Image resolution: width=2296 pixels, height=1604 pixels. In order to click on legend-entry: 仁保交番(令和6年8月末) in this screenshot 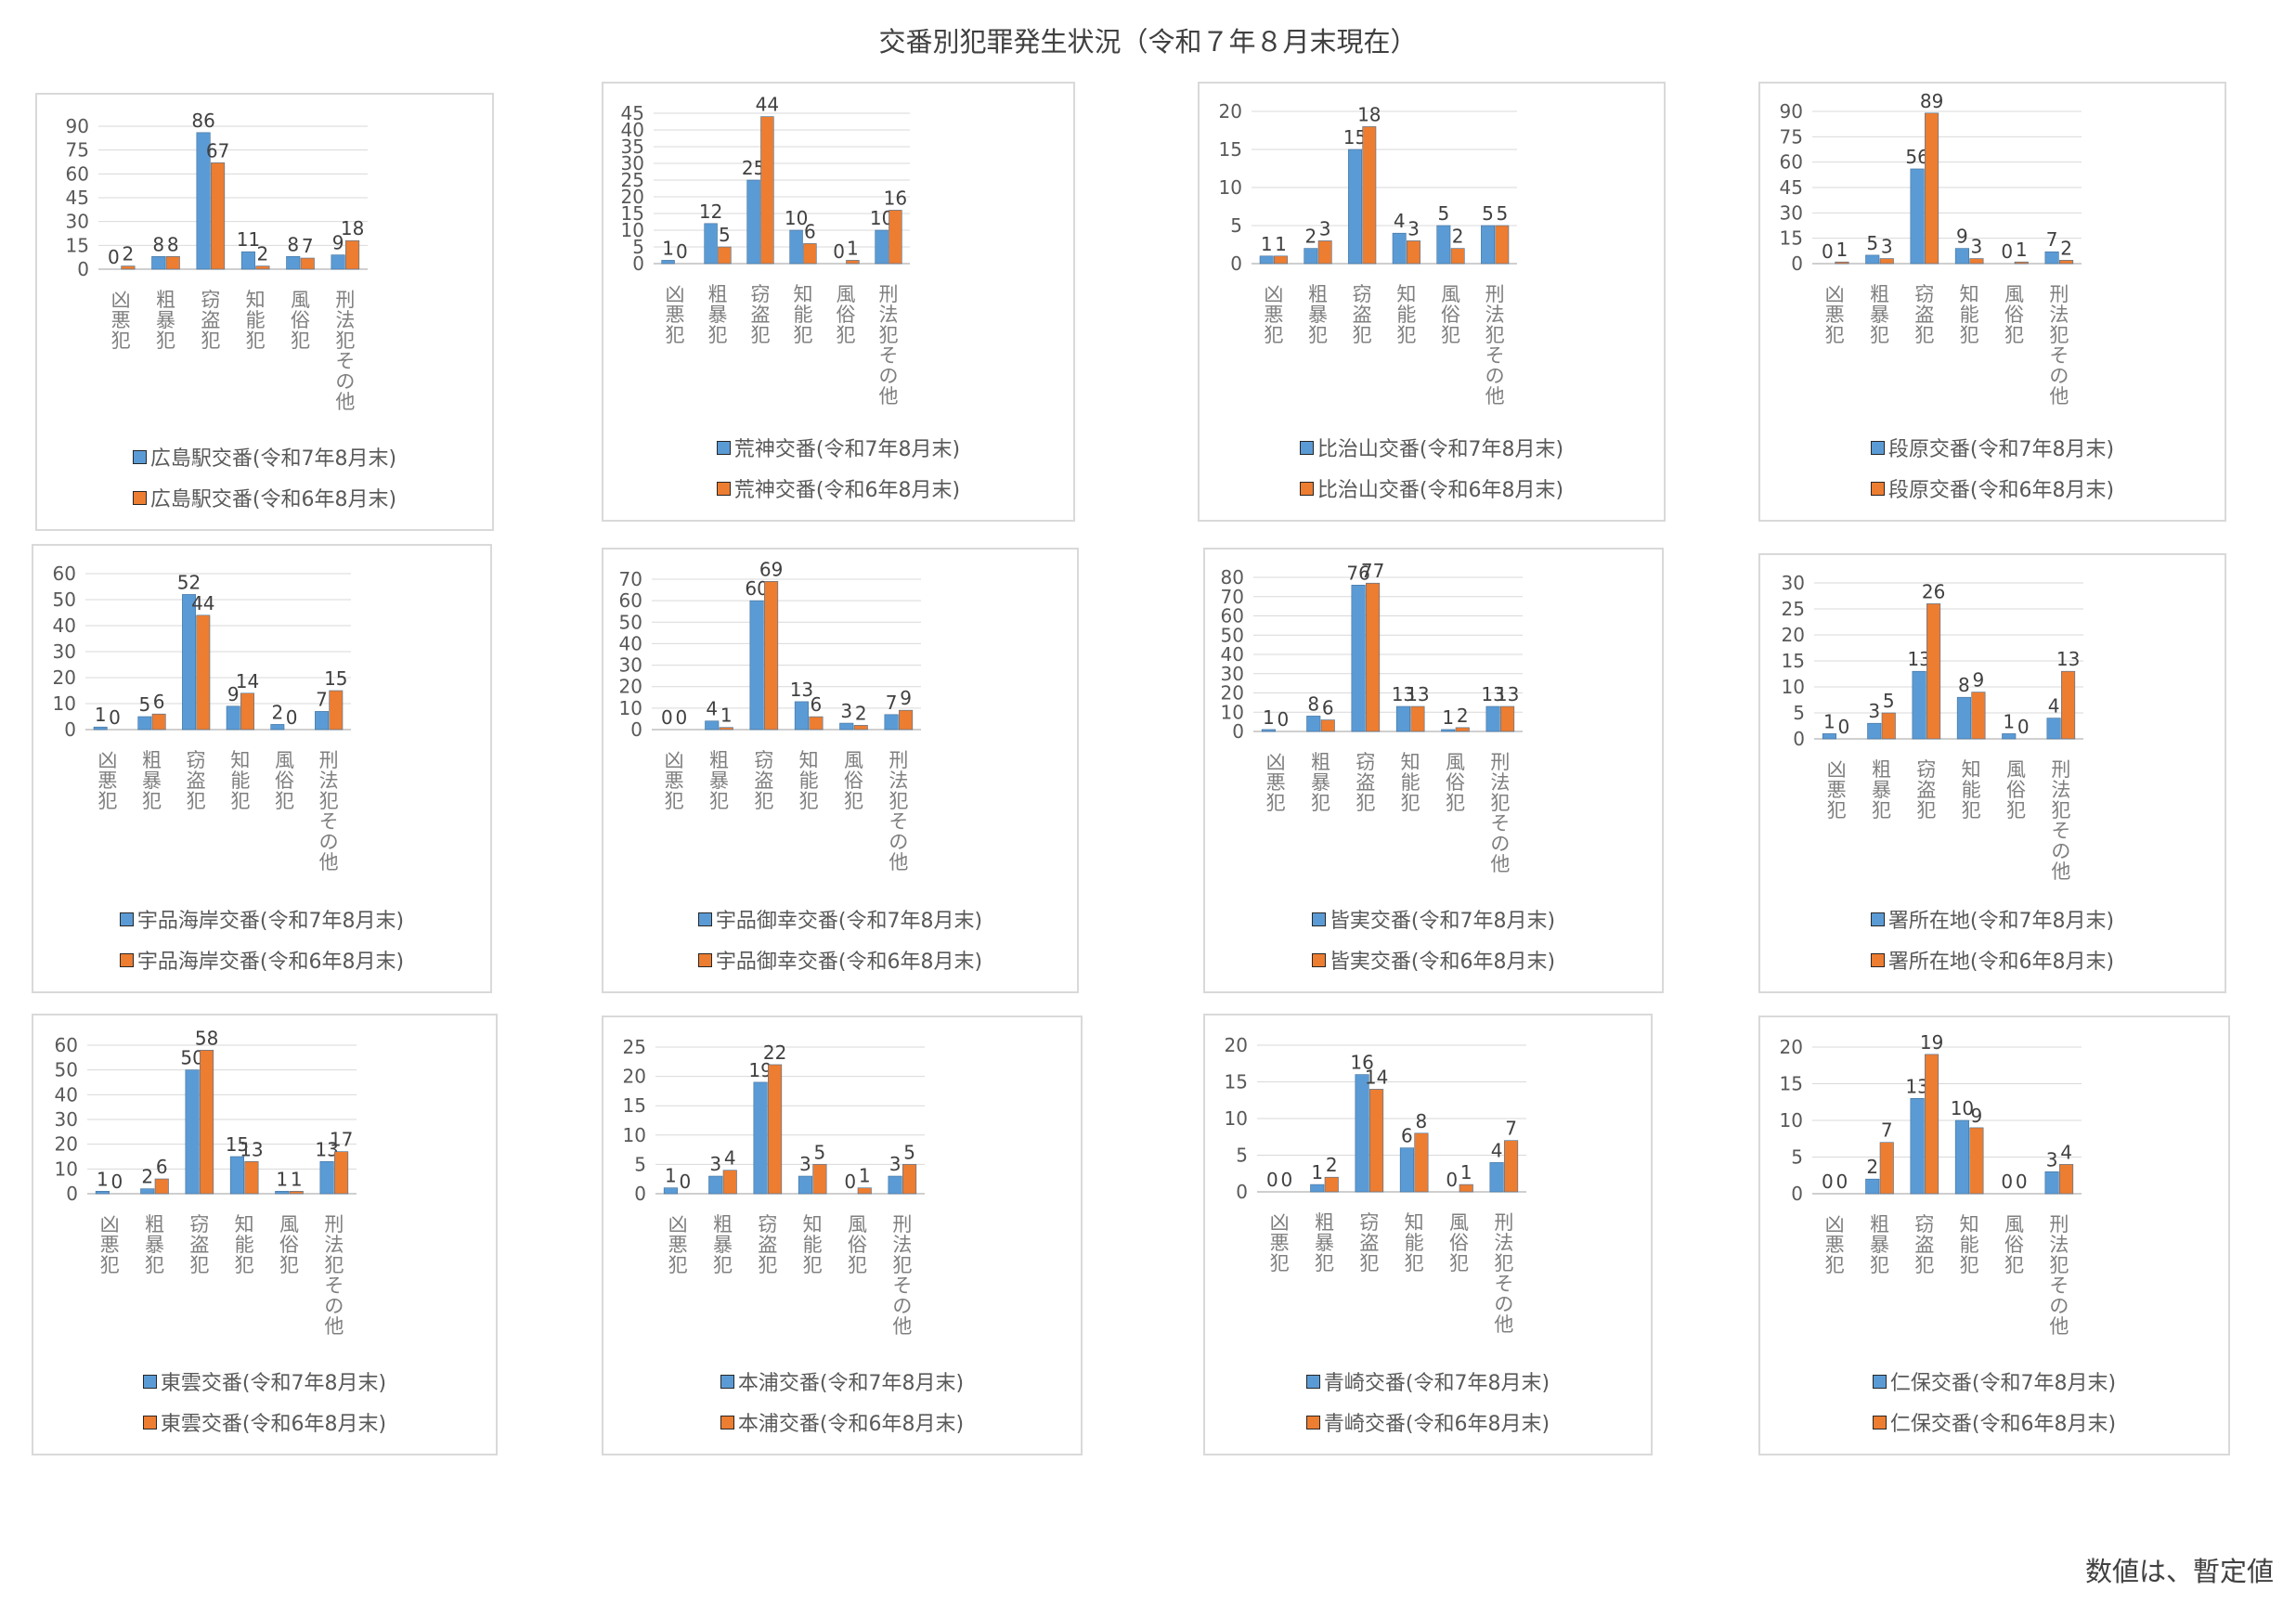, I will do `click(1994, 1422)`.